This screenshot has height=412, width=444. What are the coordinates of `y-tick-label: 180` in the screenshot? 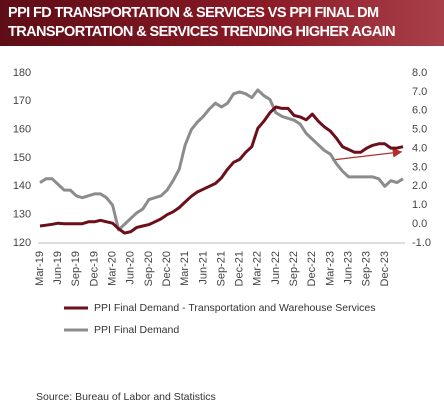 It's located at (22, 73).